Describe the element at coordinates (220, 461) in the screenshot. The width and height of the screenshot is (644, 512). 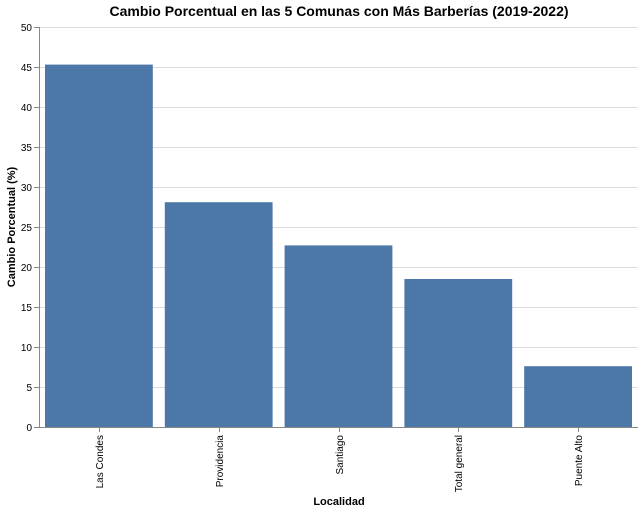
I see `x-tick-label: Providencia` at that location.